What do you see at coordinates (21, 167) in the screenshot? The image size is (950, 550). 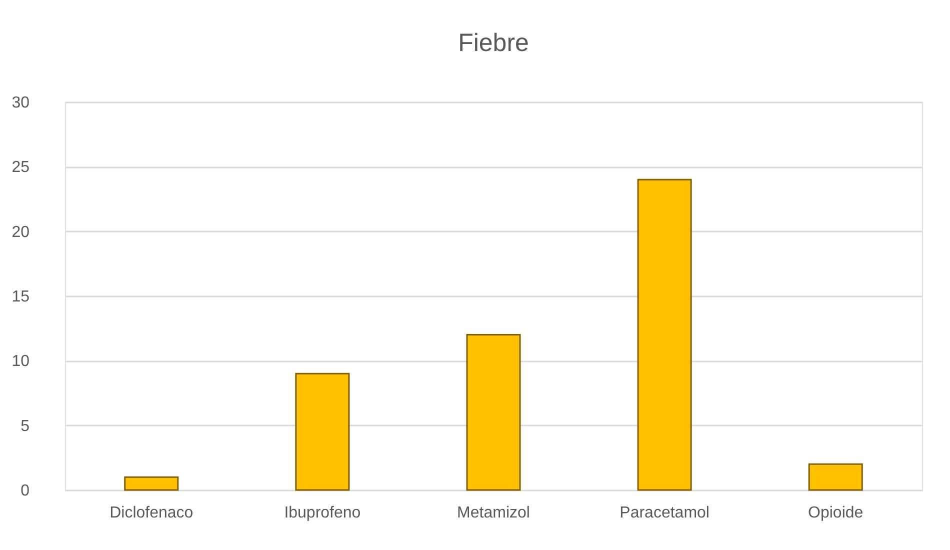 I see `y-tick-label: 25` at bounding box center [21, 167].